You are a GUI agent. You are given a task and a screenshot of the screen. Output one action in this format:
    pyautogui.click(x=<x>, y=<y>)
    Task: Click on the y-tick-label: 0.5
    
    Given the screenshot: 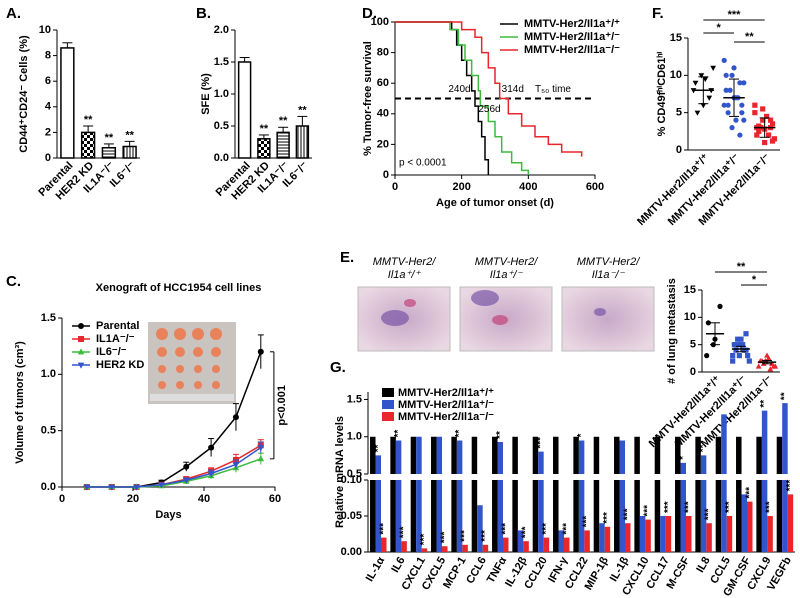 What is the action you would take?
    pyautogui.click(x=221, y=126)
    